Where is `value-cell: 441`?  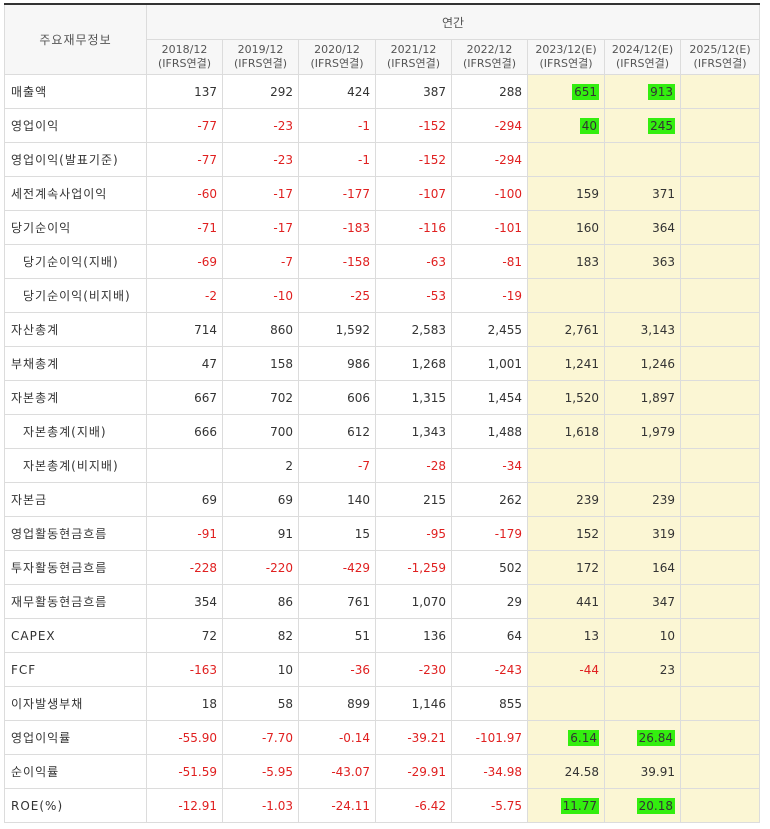
value-cell: 441 is located at coordinates (566, 601).